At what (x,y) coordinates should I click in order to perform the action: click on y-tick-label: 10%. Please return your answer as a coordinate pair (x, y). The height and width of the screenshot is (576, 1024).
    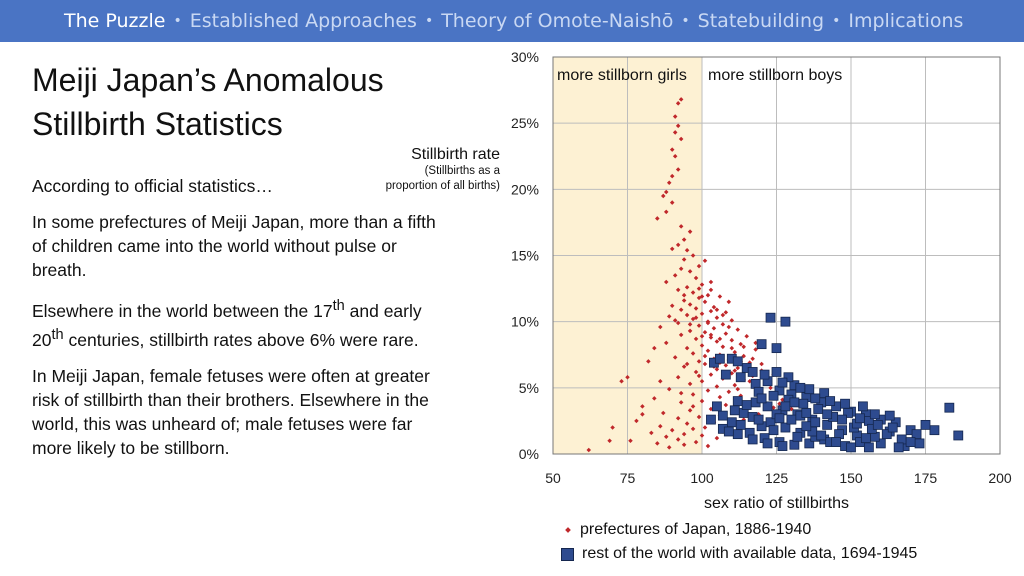
    Looking at the image, I should click on (525, 322).